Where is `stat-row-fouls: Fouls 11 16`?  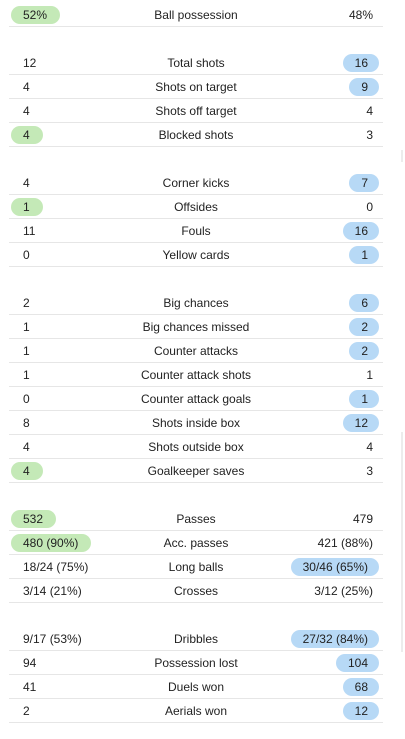
stat-row-fouls: Fouls 11 16 is located at coordinates (196, 231).